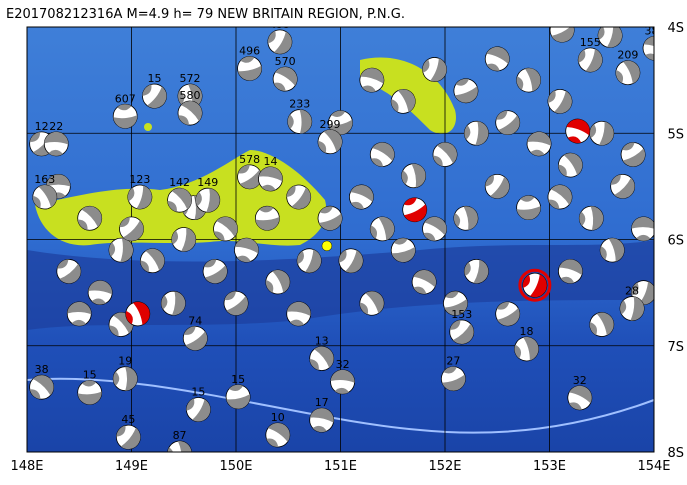  I want to click on depth-label: 299, so click(330, 124).